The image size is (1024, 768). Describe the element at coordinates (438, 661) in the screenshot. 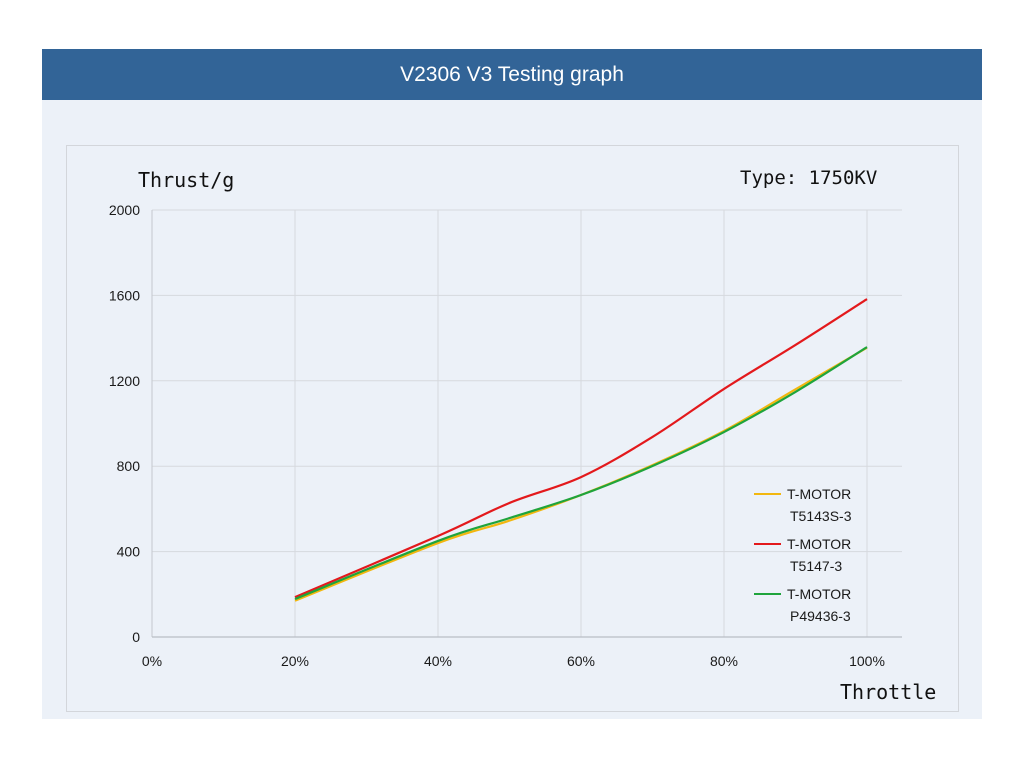

I see `x-tick-label: 40%` at that location.